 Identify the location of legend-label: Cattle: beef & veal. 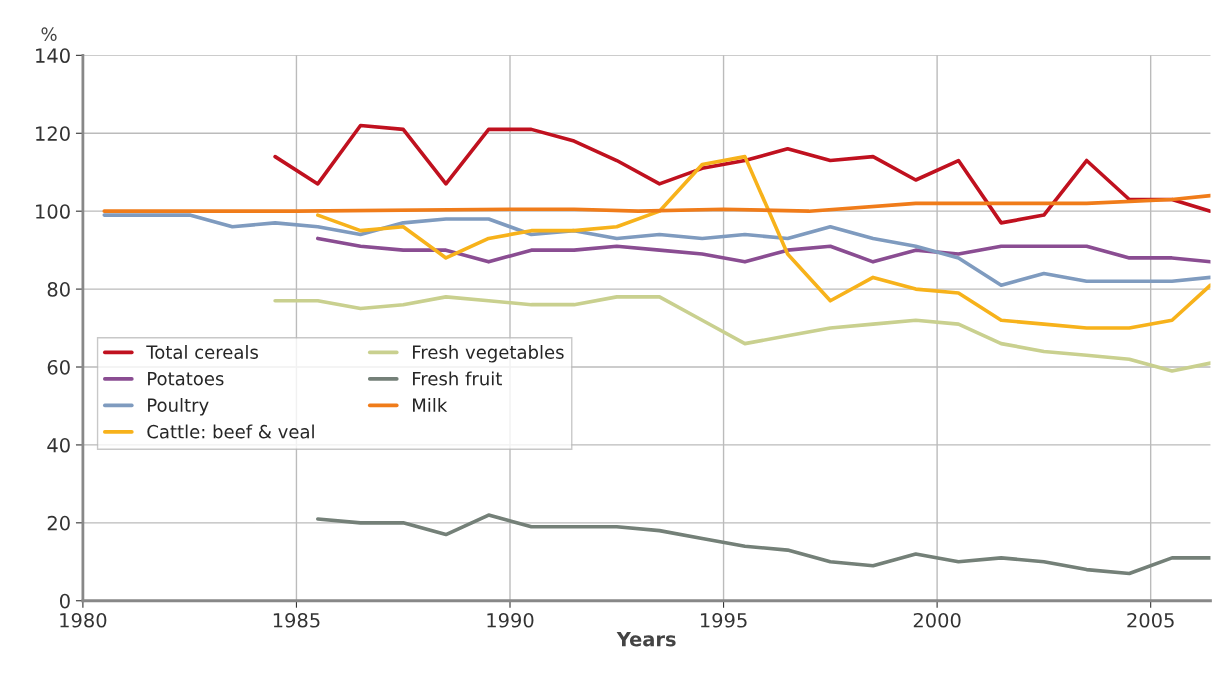
(230, 431).